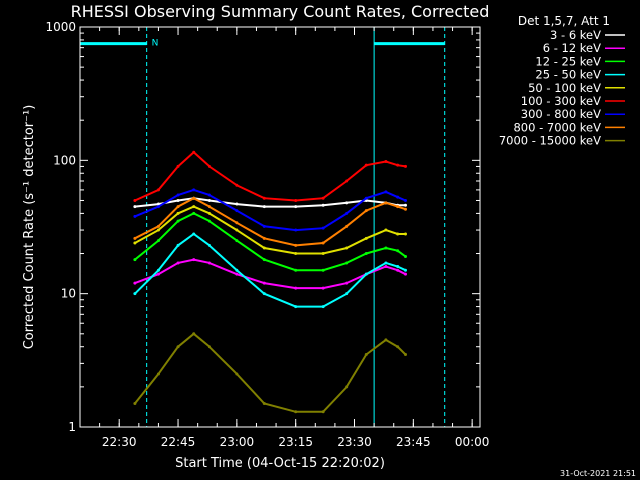 The width and height of the screenshot is (640, 480). What do you see at coordinates (155, 44) in the screenshot?
I see `attenuator-label: N` at bounding box center [155, 44].